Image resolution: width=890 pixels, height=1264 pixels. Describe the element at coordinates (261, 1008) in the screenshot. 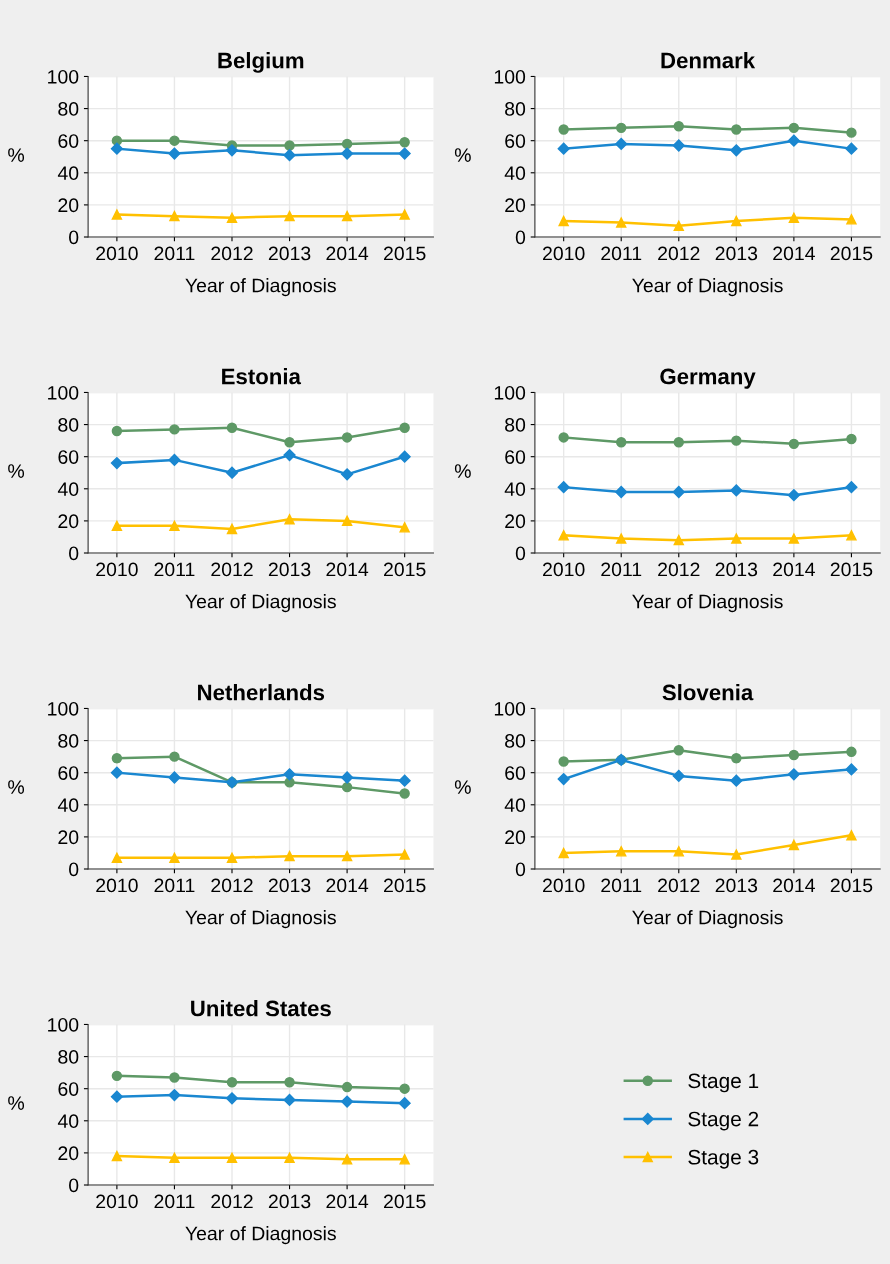

I see `chart-title: United States` at that location.